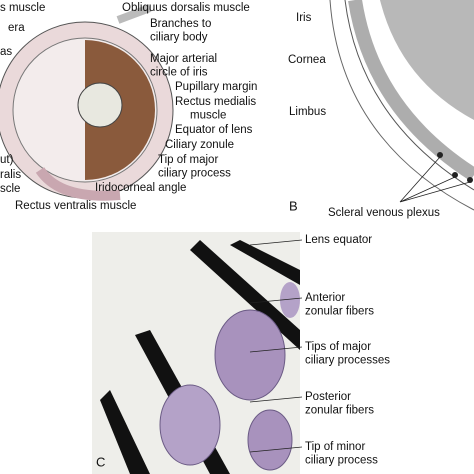 The image size is (474, 474). Describe the element at coordinates (335, 447) in the screenshot. I see `label: Tip of minor` at that location.